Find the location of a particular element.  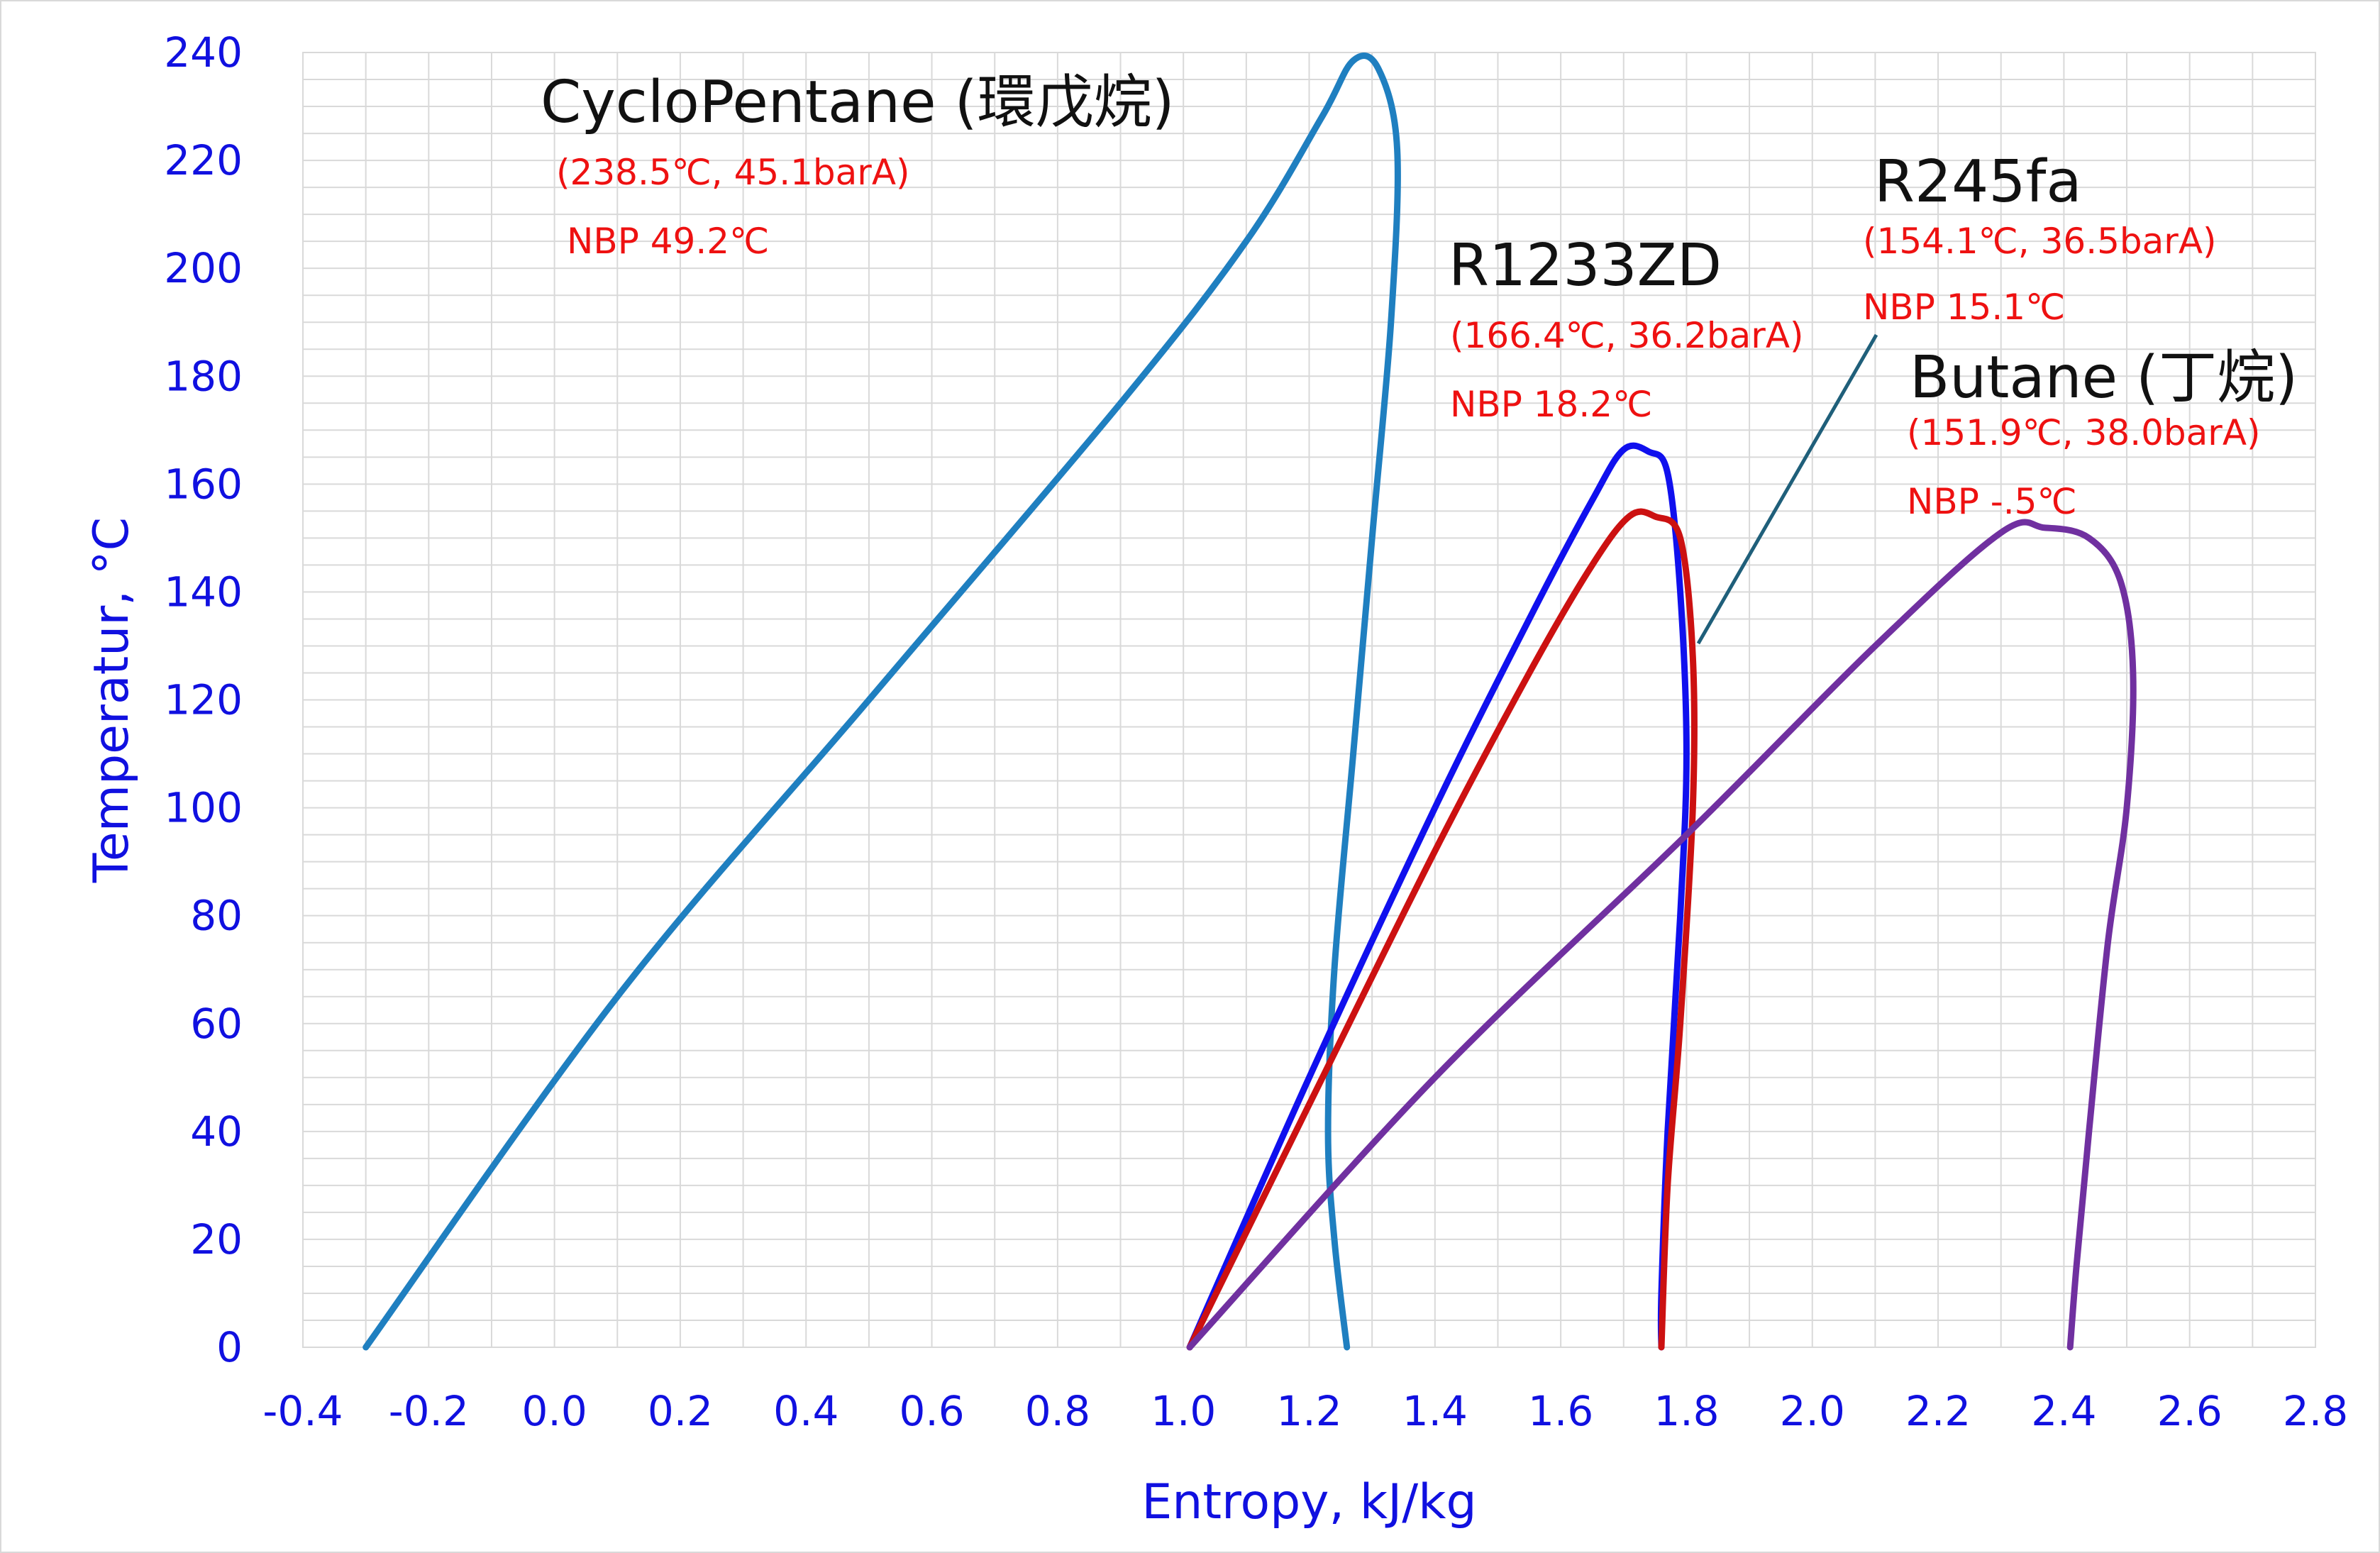

y-tick-label: 140 is located at coordinates (204, 592).